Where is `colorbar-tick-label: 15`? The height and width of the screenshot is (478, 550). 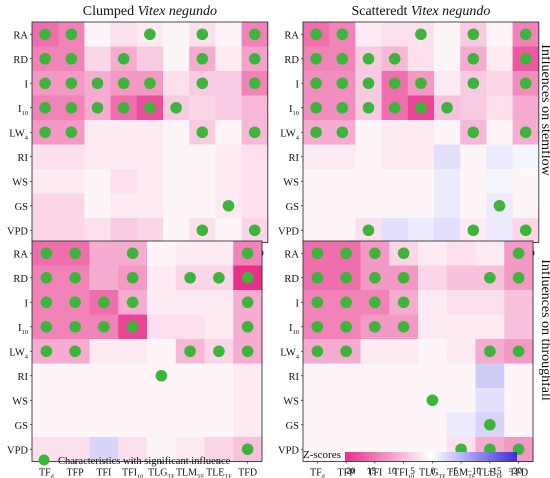 colorbar-tick-label: 15 is located at coordinates (372, 471).